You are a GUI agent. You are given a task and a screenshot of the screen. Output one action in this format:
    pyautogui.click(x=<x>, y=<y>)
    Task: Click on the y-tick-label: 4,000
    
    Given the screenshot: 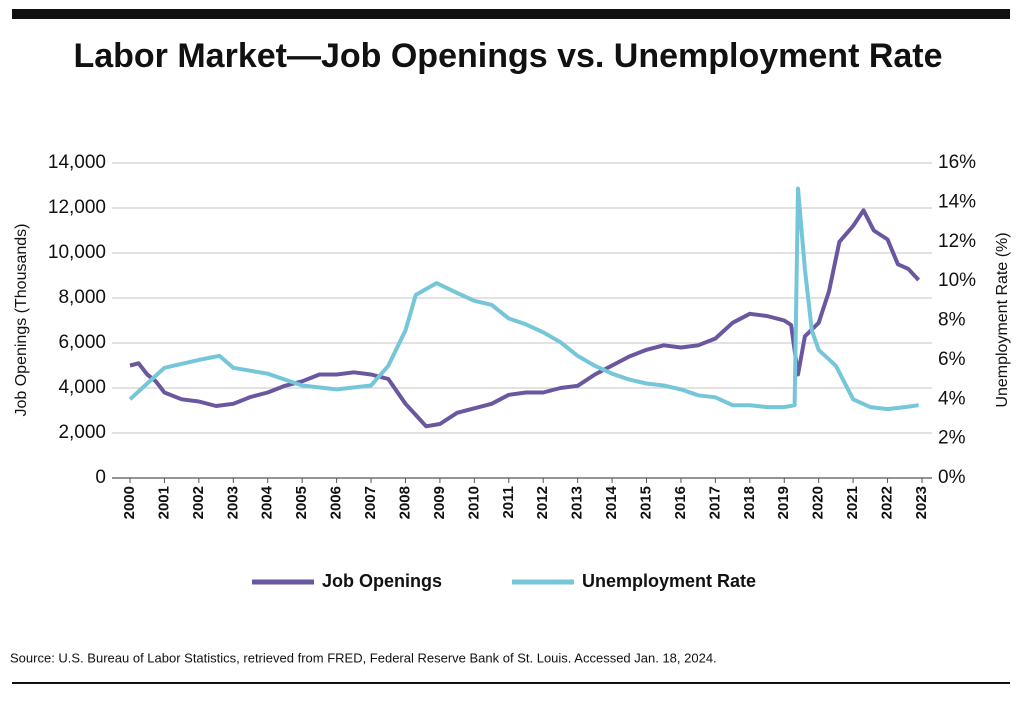 What is the action you would take?
    pyautogui.click(x=82, y=387)
    